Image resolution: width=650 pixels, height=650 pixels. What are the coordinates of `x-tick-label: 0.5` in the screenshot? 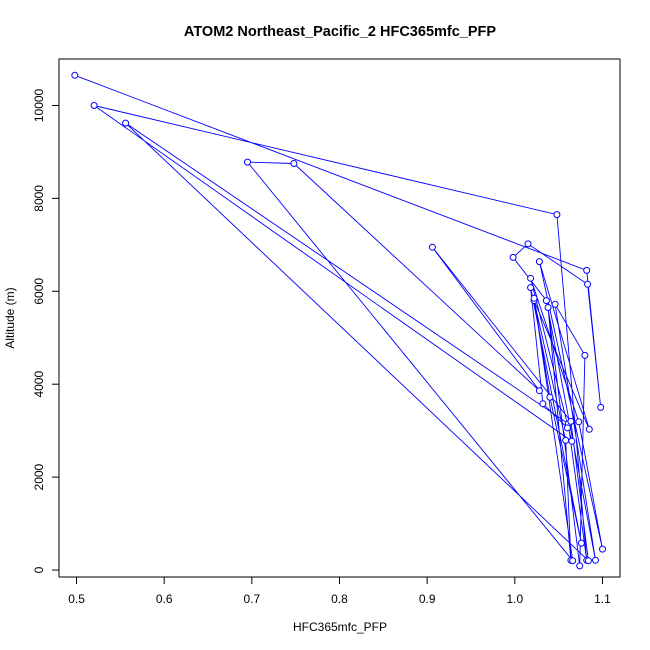 It's located at (76, 599).